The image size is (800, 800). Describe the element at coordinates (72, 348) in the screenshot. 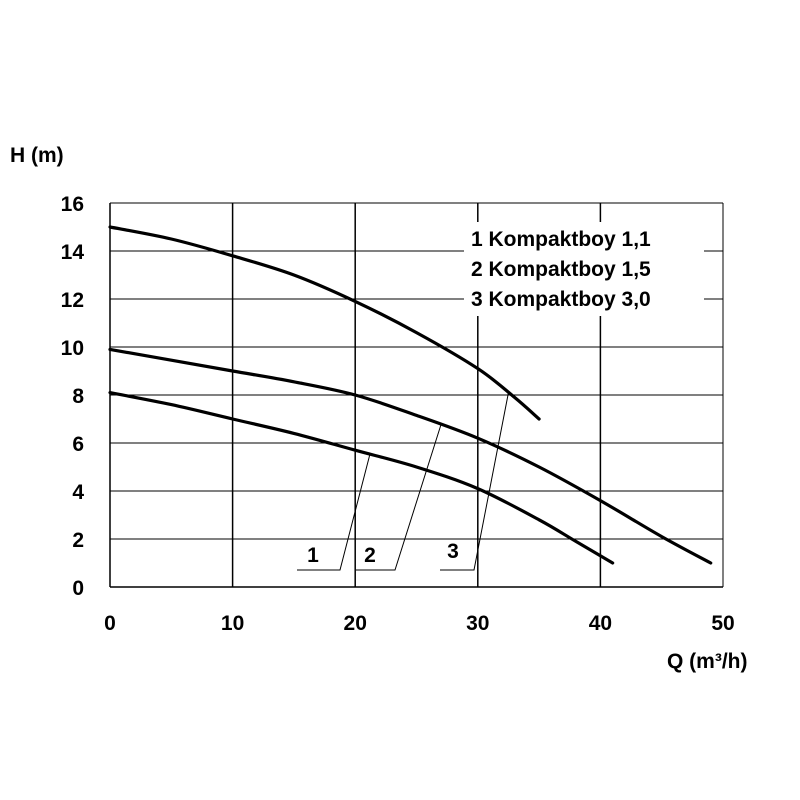

I see `y-tick-label: 10` at that location.